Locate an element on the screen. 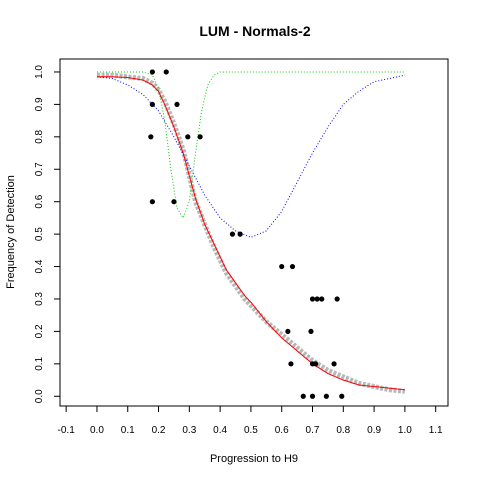 The width and height of the screenshot is (480, 480). y-axis-label: Frequency of Detection is located at coordinates (11, 232).